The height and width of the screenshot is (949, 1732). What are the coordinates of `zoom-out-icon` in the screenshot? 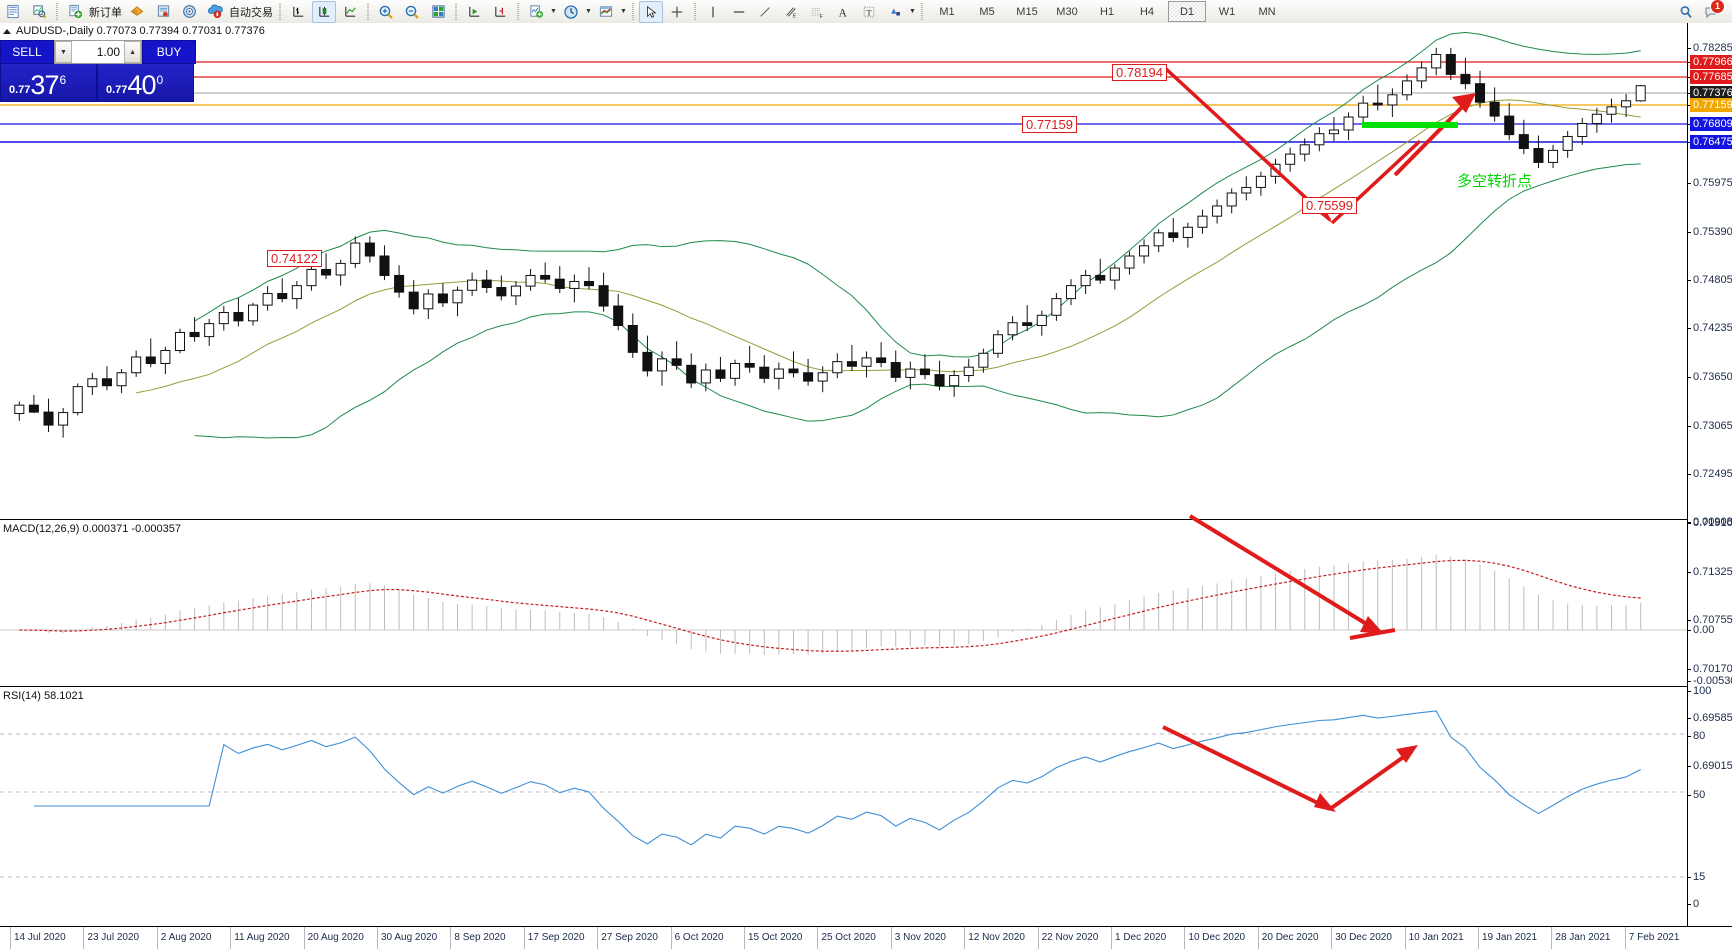 It's located at (412, 12).